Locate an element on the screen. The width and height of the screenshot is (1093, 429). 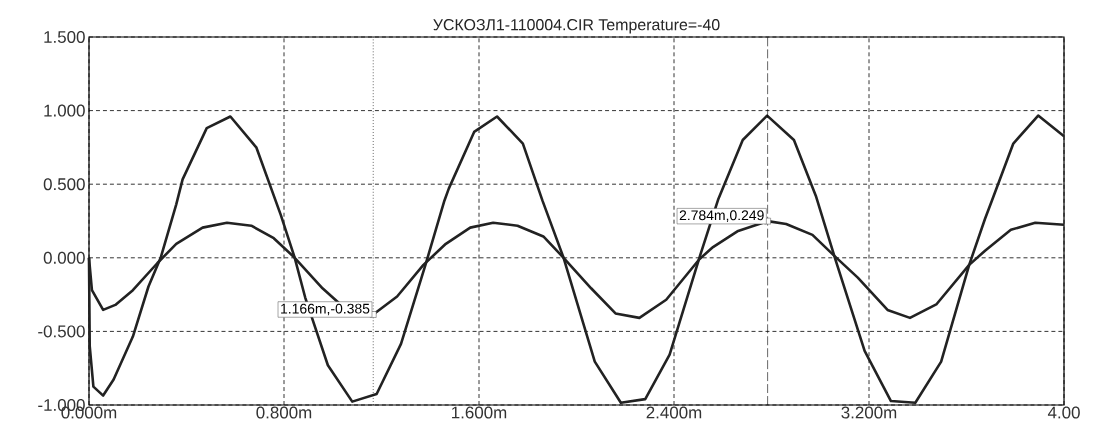
x-tick-label: 0.800m is located at coordinates (284, 412).